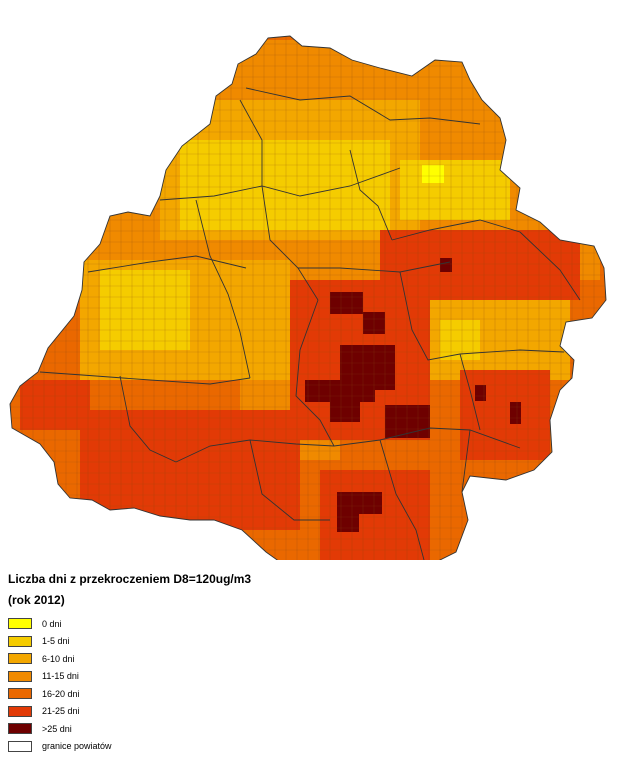 Image resolution: width=632 pixels, height=758 pixels. Describe the element at coordinates (158, 747) in the screenshot. I see `legend-item-district-boundaries: granice powiatów` at that location.